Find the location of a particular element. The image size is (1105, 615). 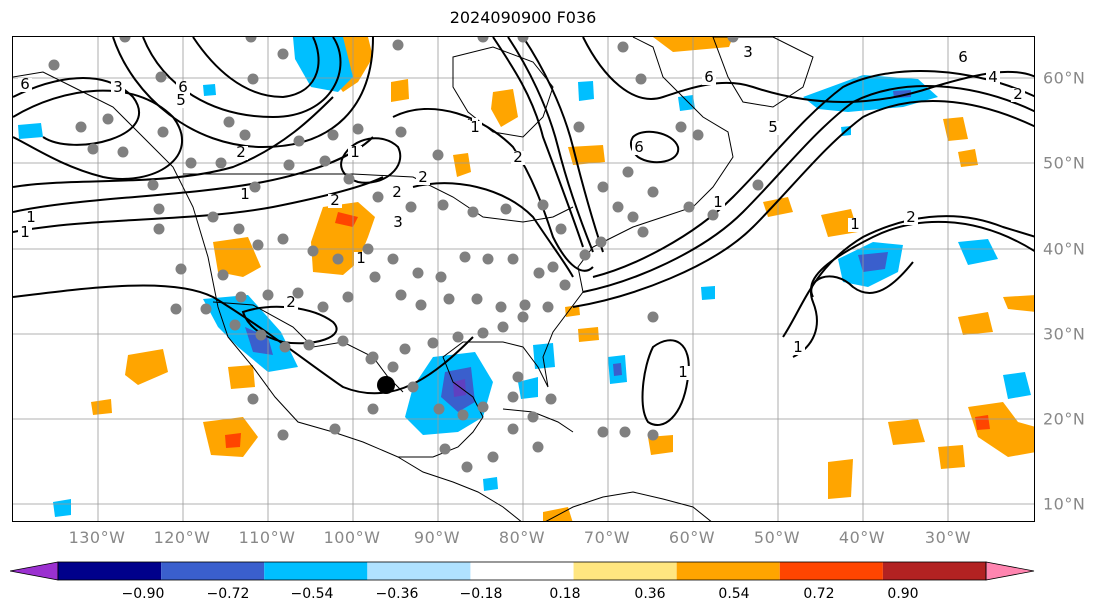

colorbar-tick-label: −0.18 is located at coordinates (481, 594).